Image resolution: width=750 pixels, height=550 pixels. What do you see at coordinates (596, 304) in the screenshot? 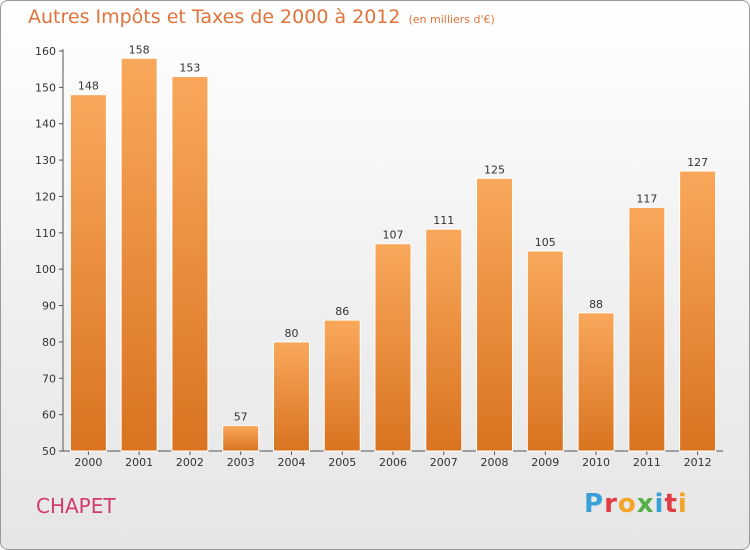
I see `data-label: 88` at bounding box center [596, 304].